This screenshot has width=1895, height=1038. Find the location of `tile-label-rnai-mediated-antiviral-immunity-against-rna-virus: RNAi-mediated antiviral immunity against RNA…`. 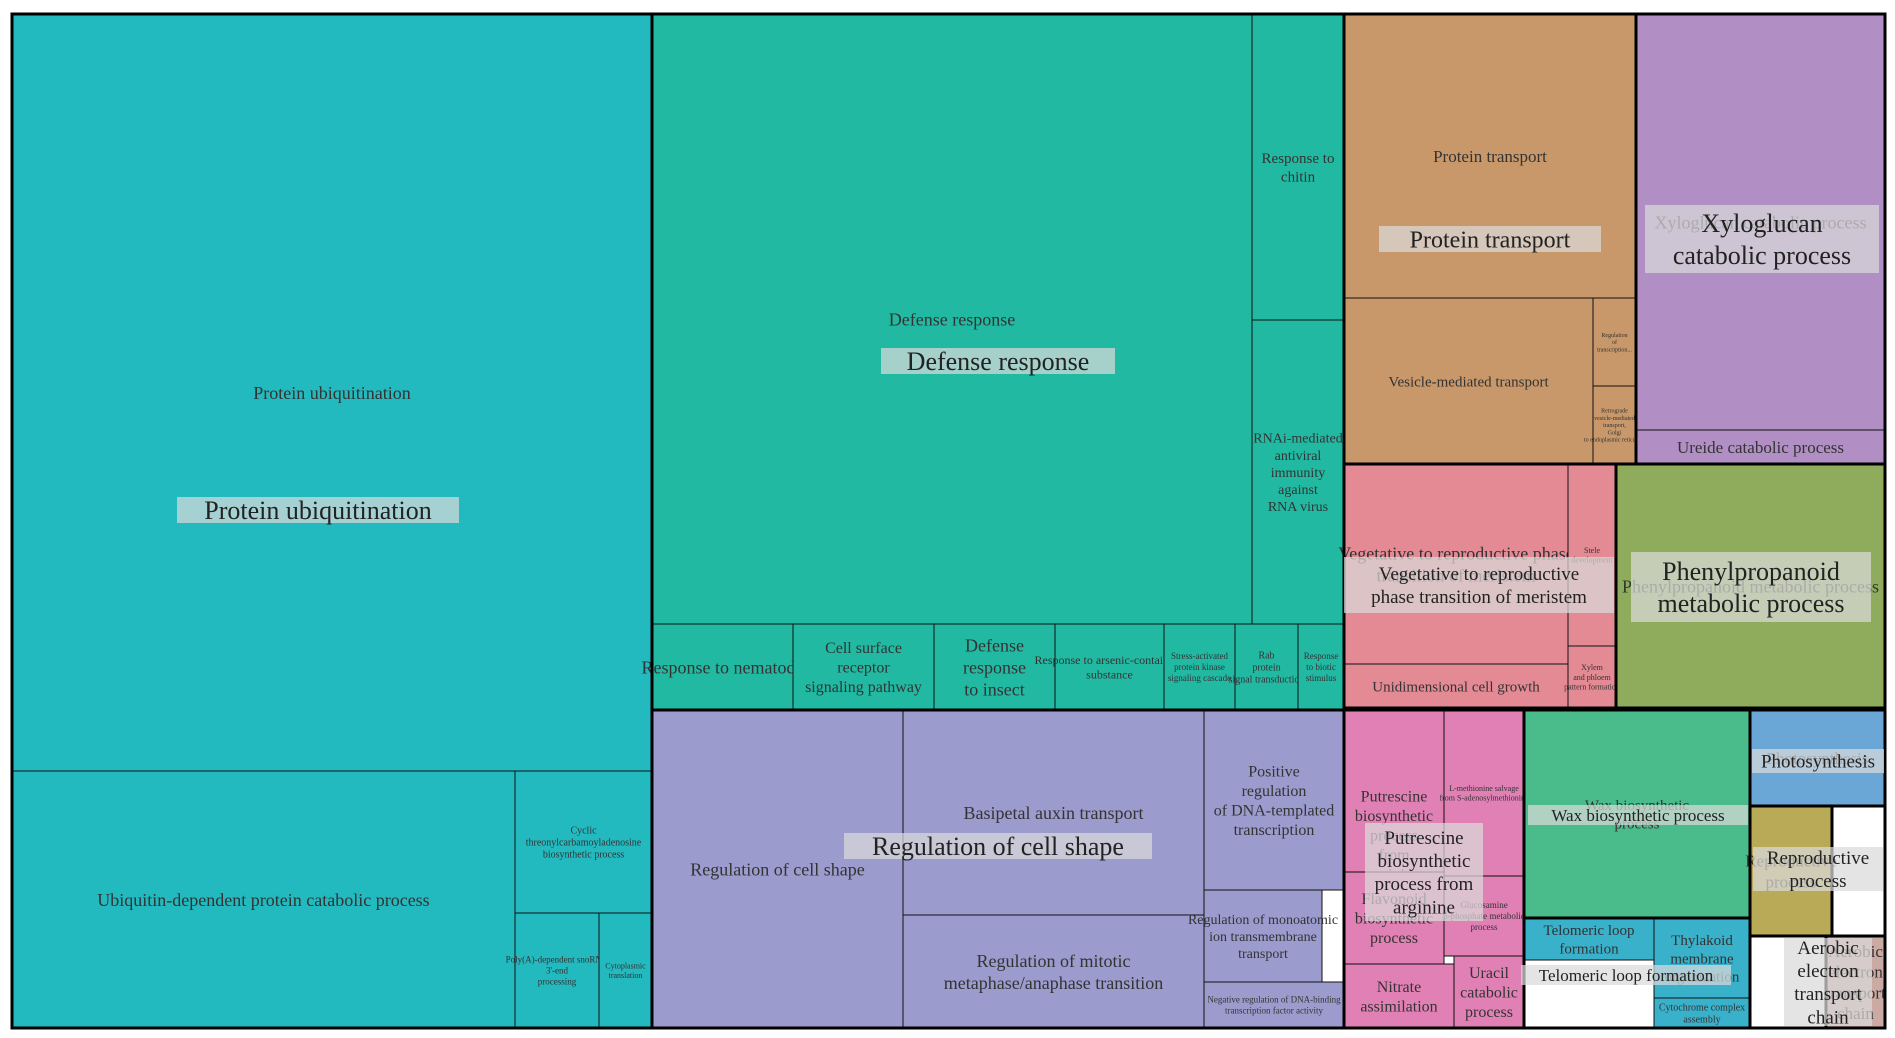

tile-label-rnai-mediated-antiviral-immunity-against-rna-virus: RNAi-mediated antiviral immunity against RNA… is located at coordinates (1297, 473).